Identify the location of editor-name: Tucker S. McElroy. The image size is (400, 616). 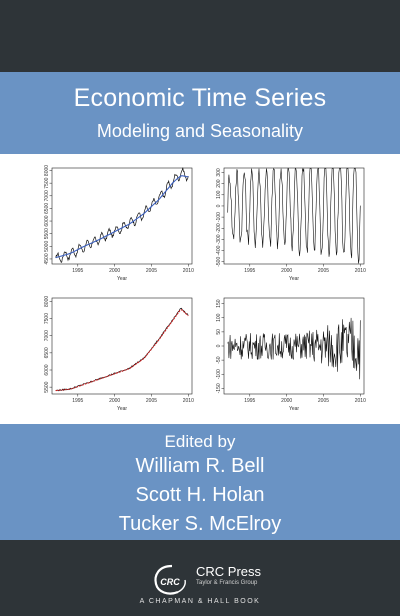
(200, 524).